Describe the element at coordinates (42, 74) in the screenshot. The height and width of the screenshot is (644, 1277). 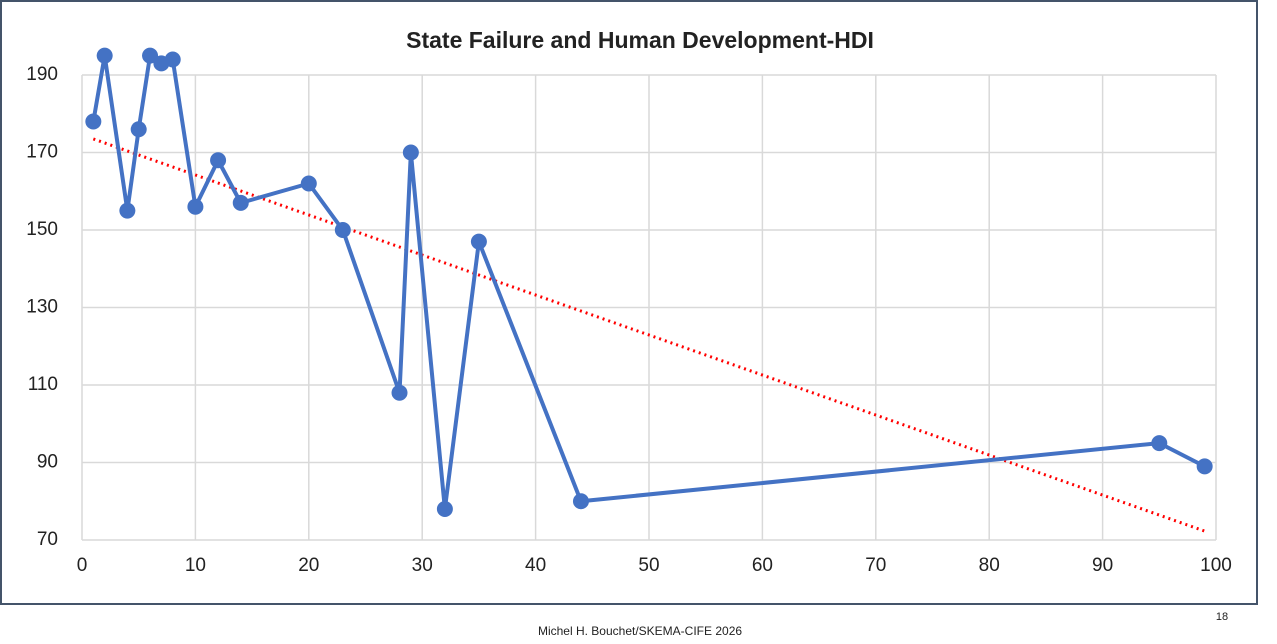
I see `y-tick-label: 190` at that location.